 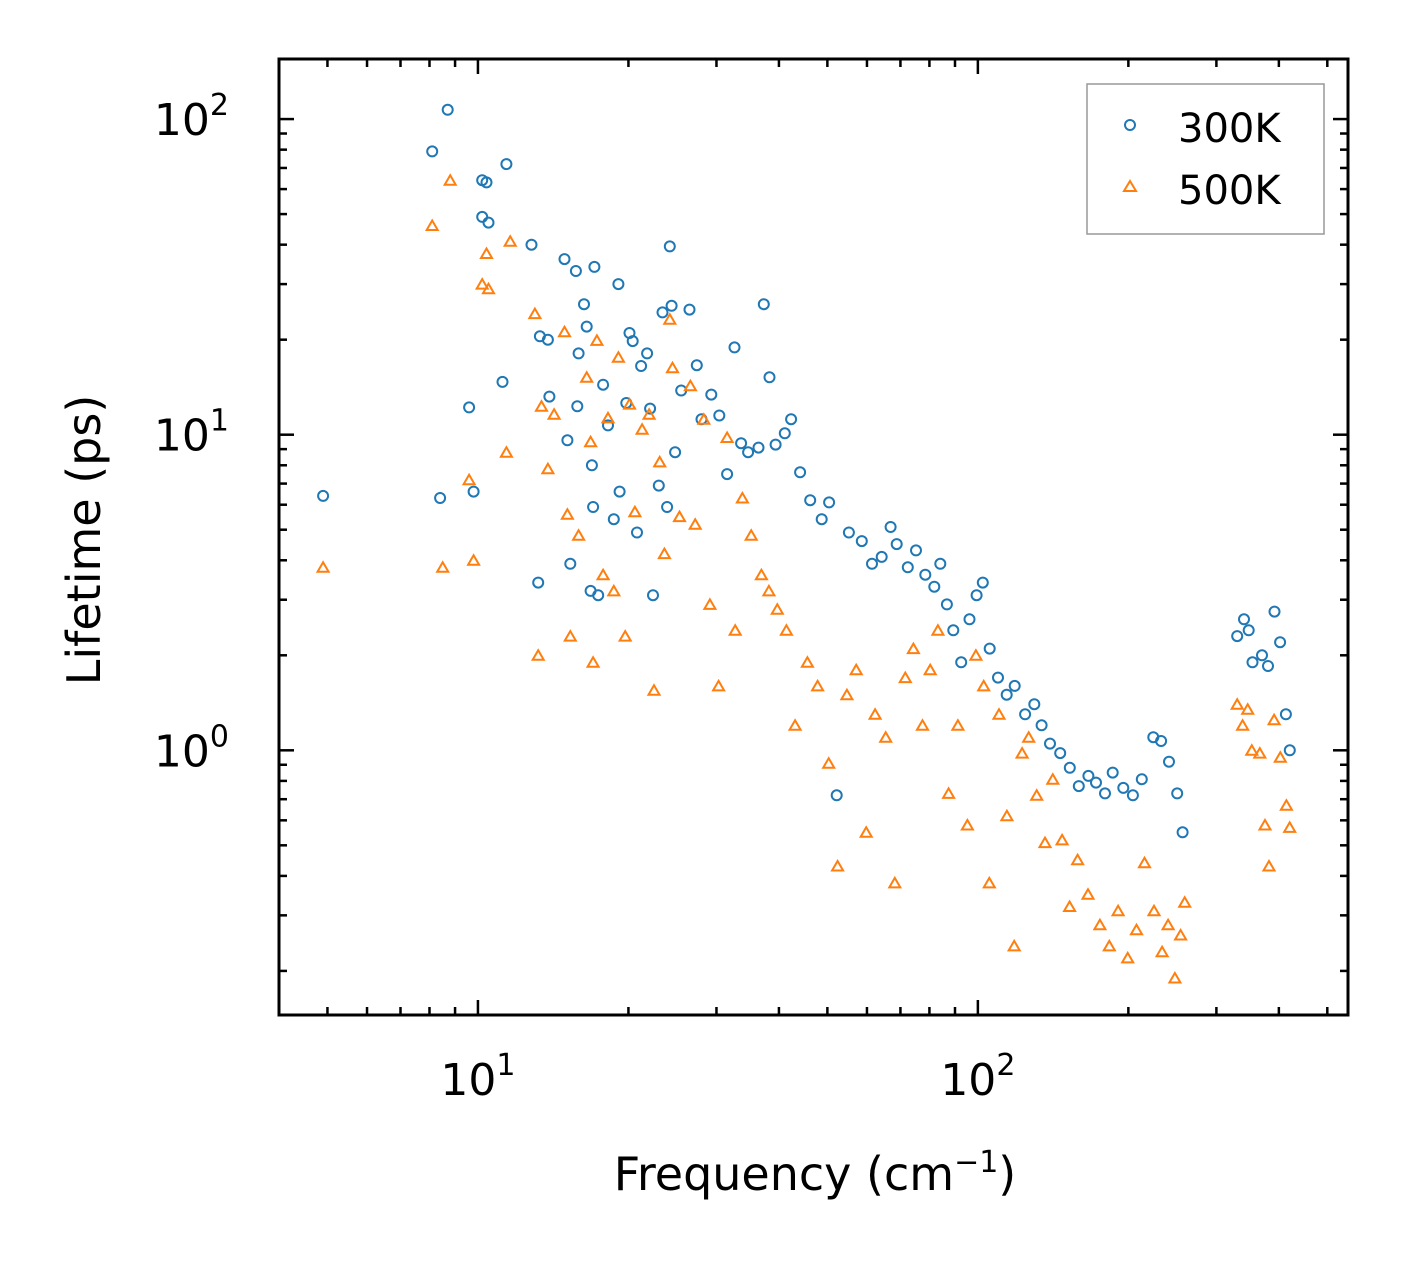 I want to click on legend-entry-500k: 500K, so click(x=1202, y=191).